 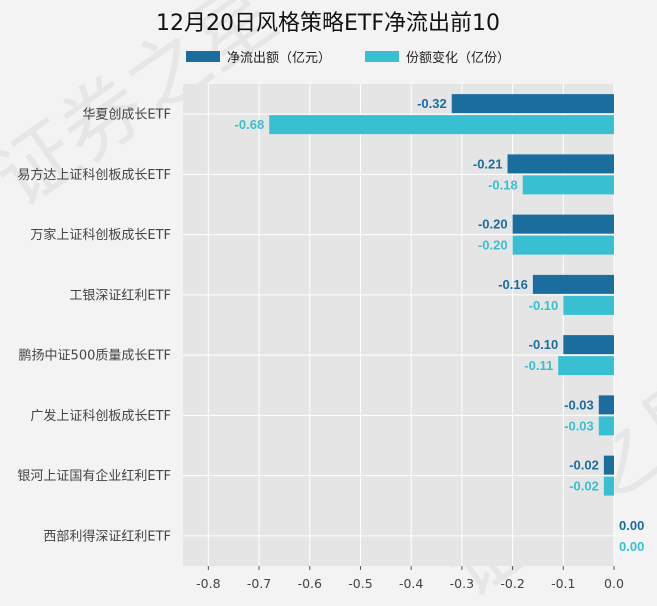 What do you see at coordinates (538, 365) in the screenshot?
I see `data-label-share-change: -0.11` at bounding box center [538, 365].